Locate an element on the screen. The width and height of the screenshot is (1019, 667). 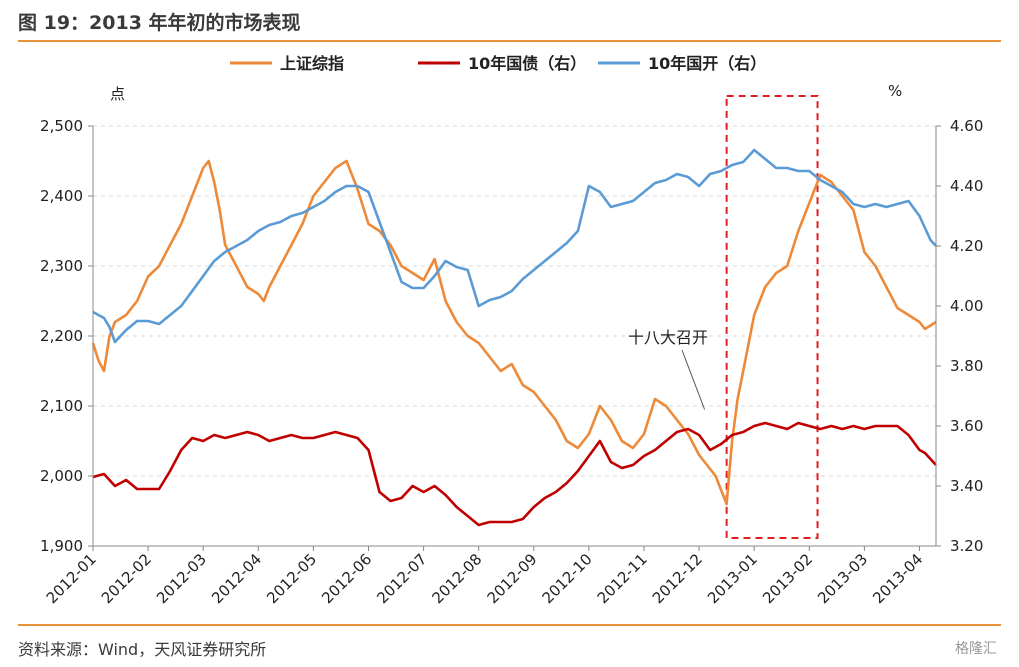
x-tick-label: 2012-08 is located at coordinates (456, 578).